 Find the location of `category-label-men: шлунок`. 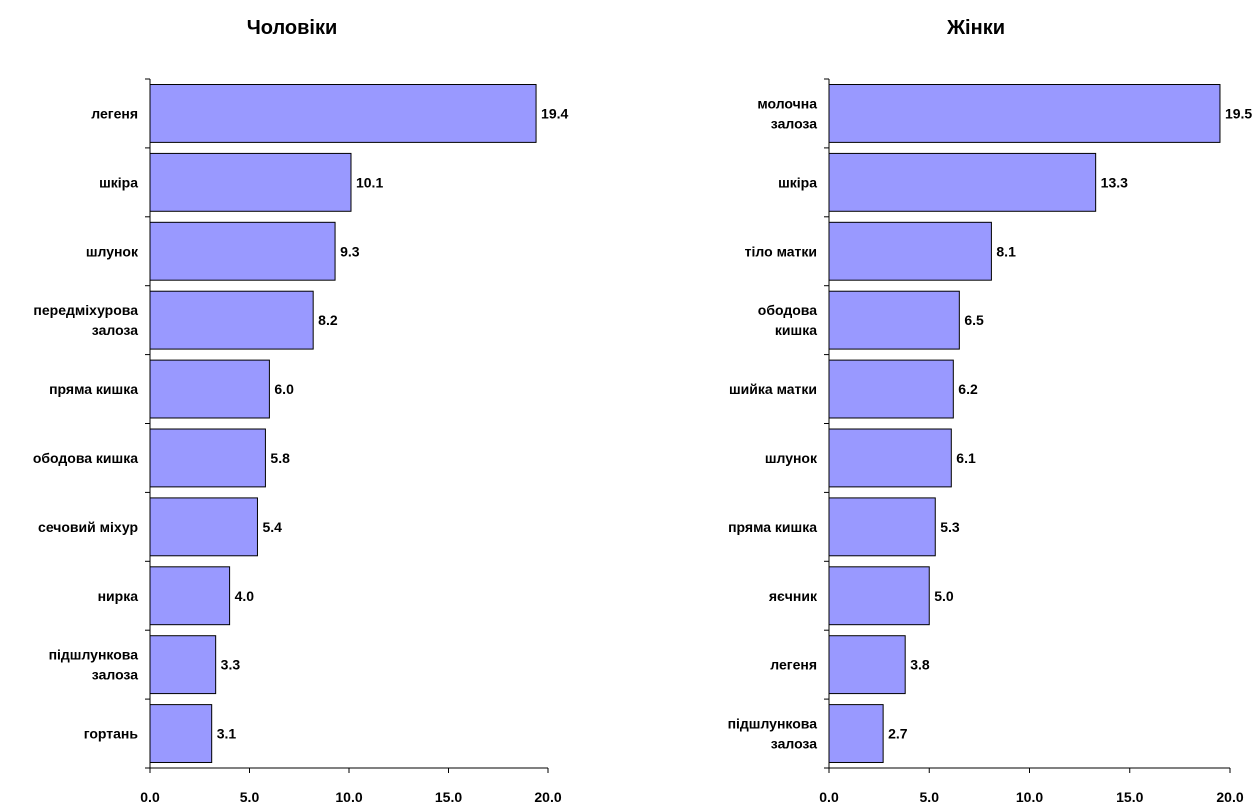

category-label-men: шлунок is located at coordinates (112, 251).